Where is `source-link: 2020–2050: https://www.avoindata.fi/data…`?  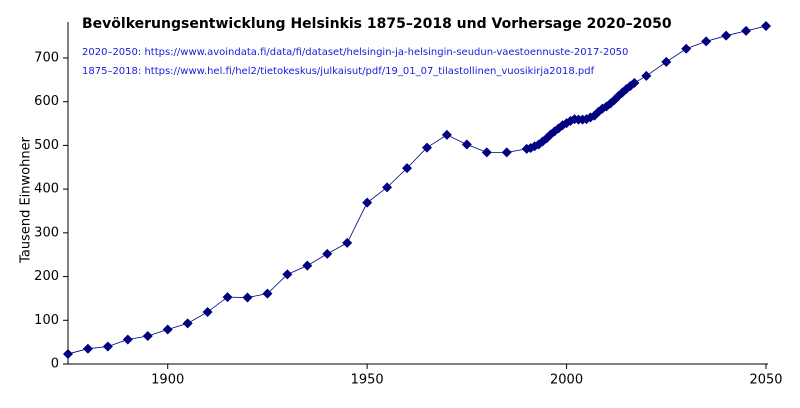 source-link: 2020–2050: https://www.avoindata.fi/data… is located at coordinates (355, 52).